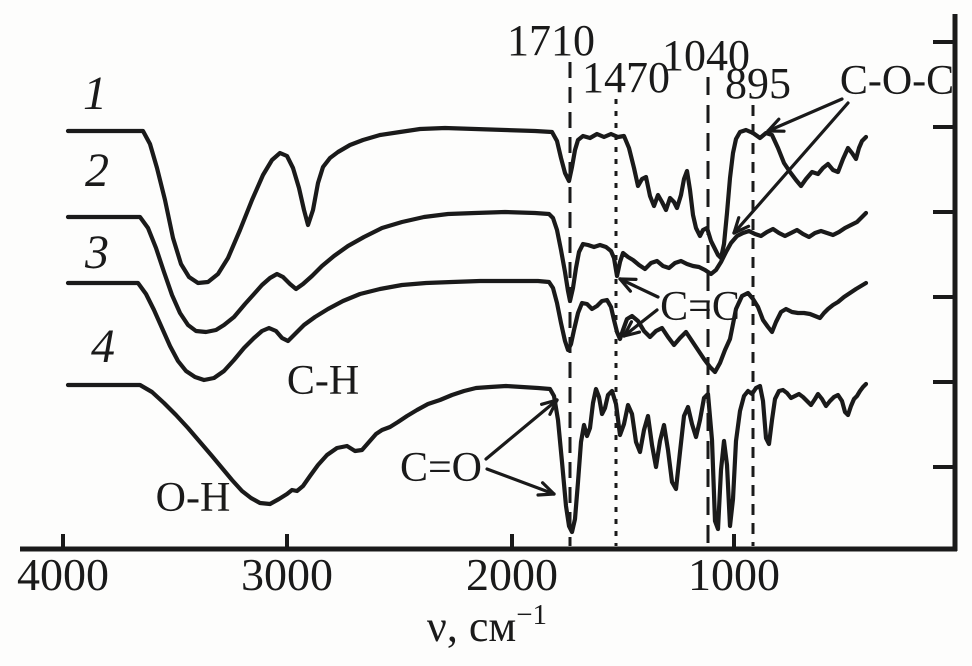  I want to click on band-label-c-o-c-arrow-0-shaft, so click(805, 115).